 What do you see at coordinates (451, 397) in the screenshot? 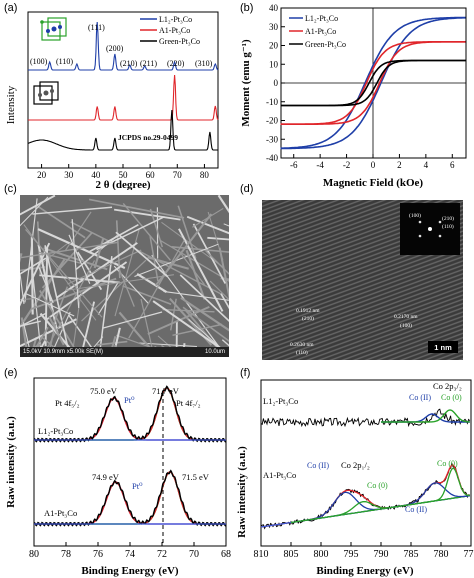
I see `f-top-c3: Co (0)` at bounding box center [451, 397].